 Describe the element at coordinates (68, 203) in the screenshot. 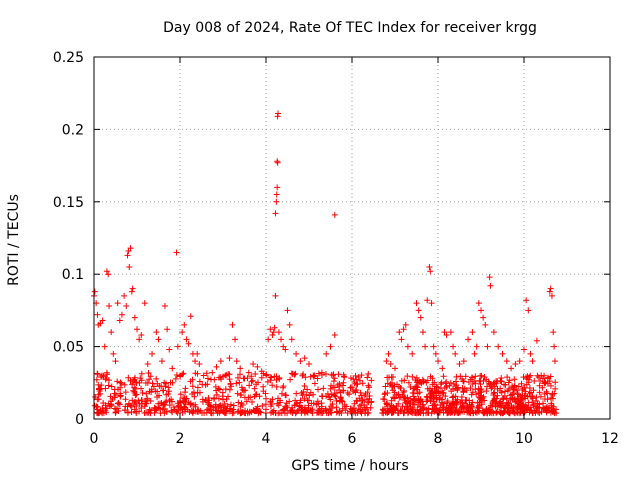

I see `y-tick-label: 0.15` at that location.